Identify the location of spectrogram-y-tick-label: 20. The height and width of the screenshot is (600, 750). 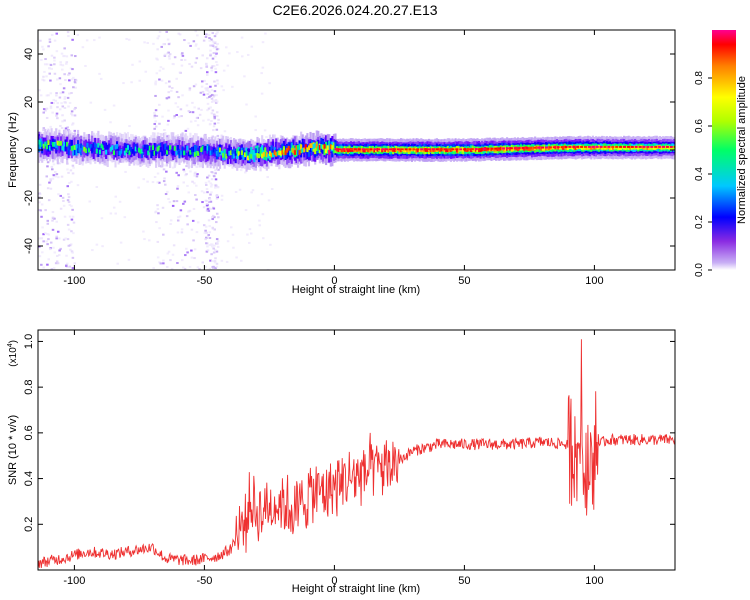
(29, 102).